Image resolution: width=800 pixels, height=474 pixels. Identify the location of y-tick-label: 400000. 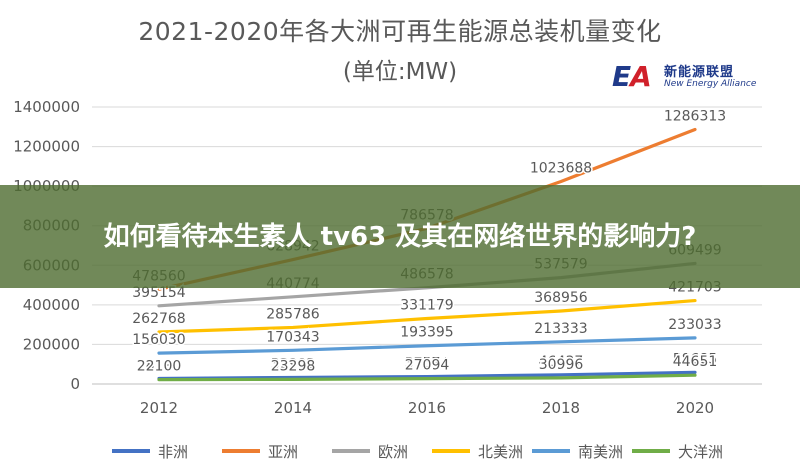
(51, 305).